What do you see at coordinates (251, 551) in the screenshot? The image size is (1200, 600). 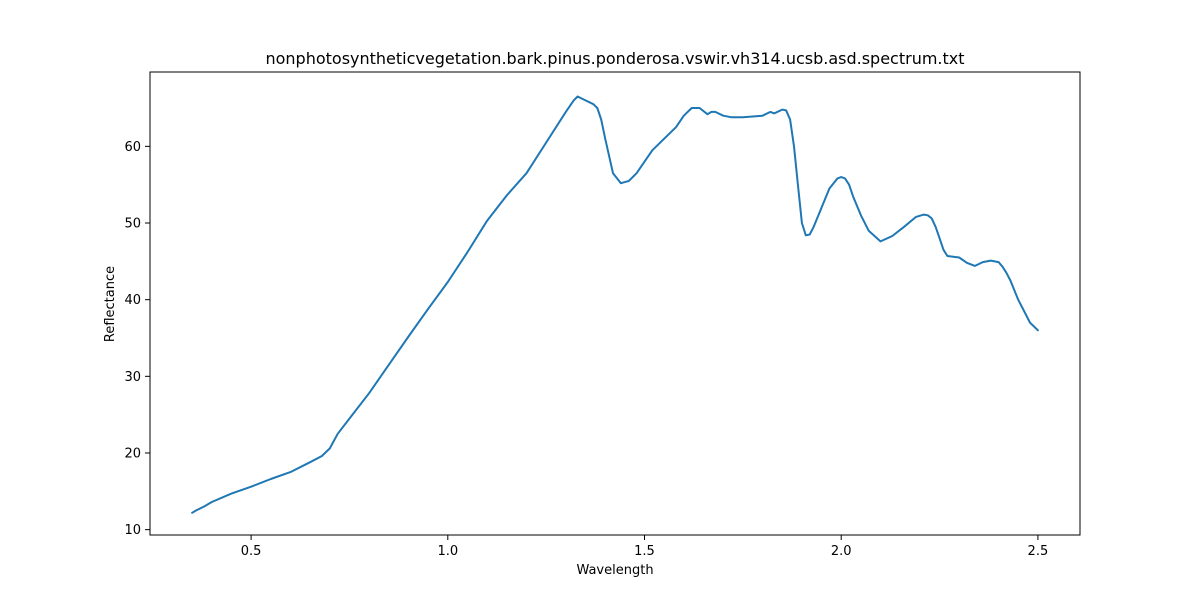 I see `x-tick-label: 0.5` at bounding box center [251, 551].